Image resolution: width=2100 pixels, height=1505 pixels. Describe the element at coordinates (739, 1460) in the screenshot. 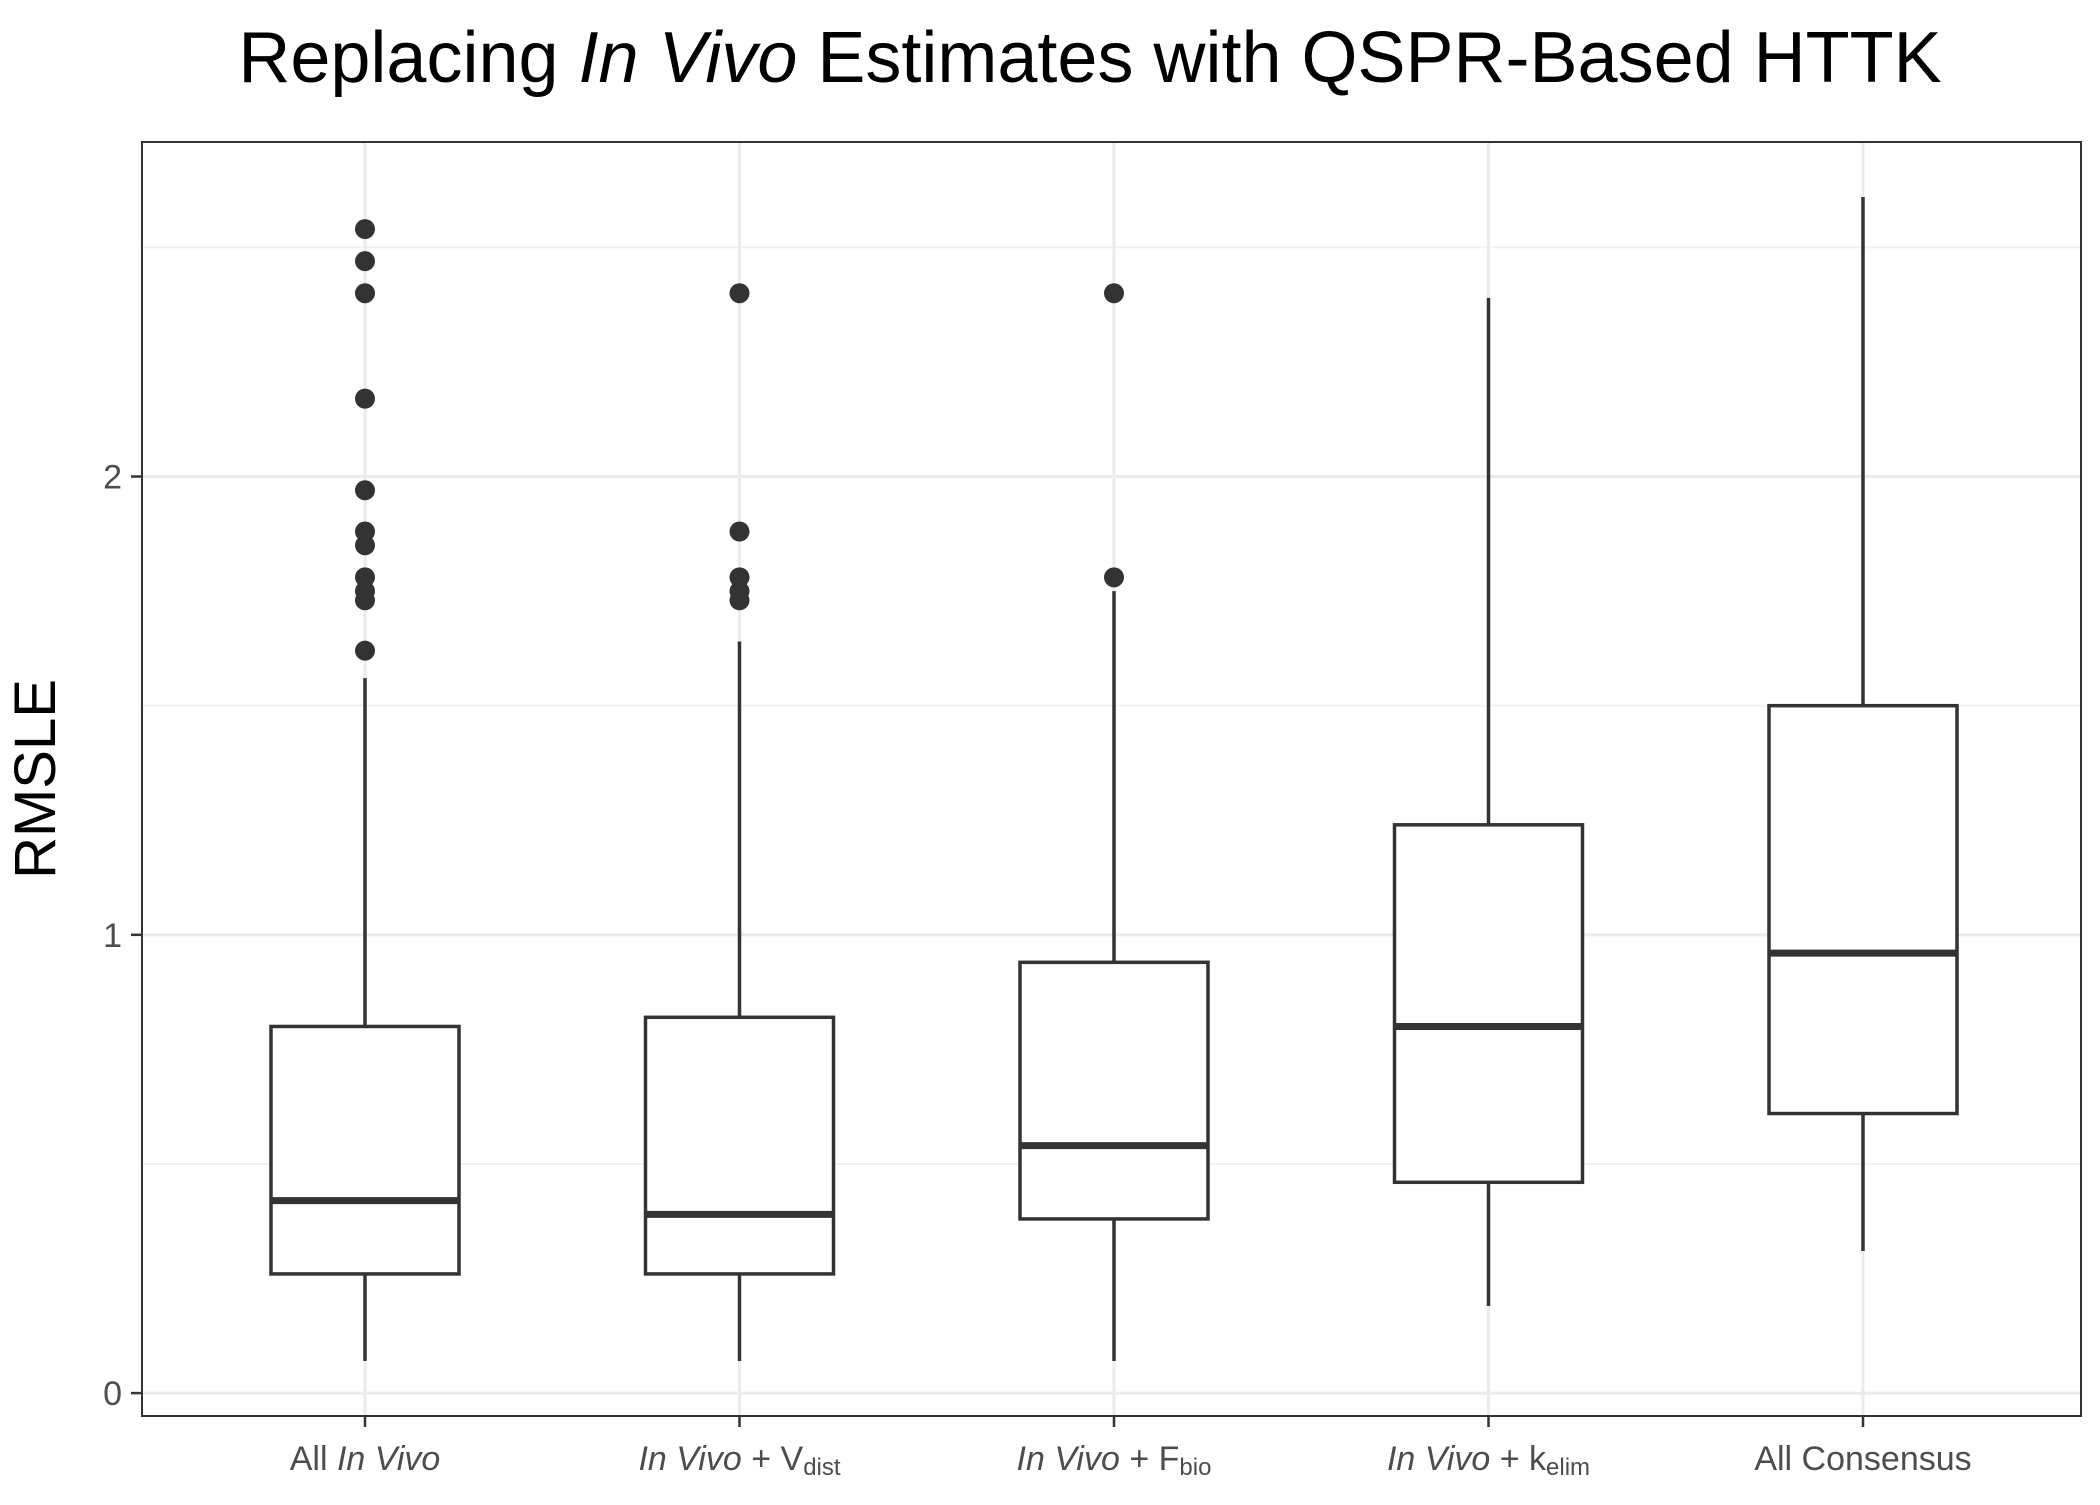

I see `x-tick-label: In Vivo + Vdist` at that location.